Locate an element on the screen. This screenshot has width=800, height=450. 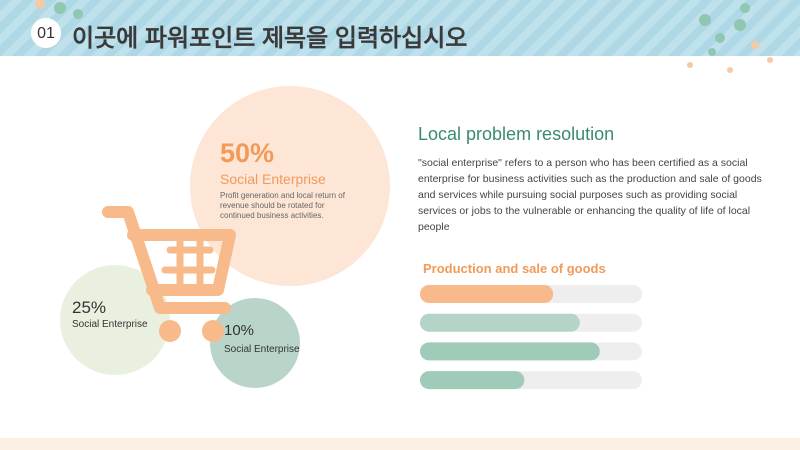
percent: 50% is located at coordinates (247, 153).